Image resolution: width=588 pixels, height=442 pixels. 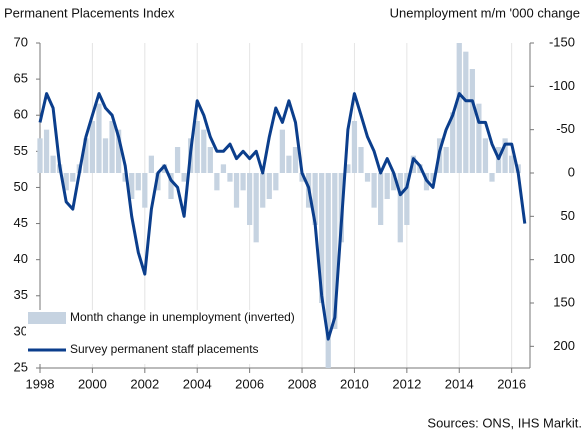 I want to click on y-tick-label: 30, so click(x=21, y=330).